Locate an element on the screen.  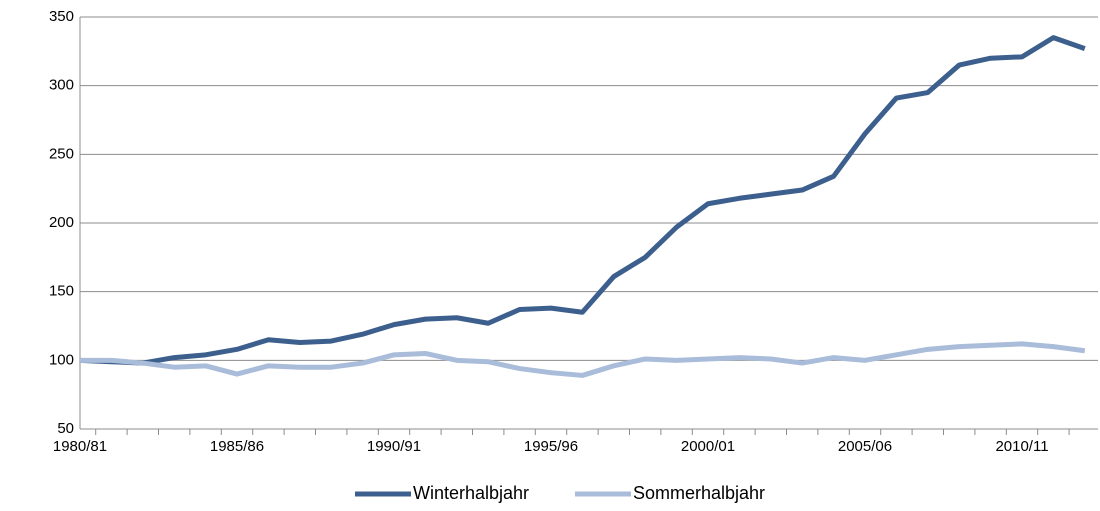
y-tick-label: 50 is located at coordinates (65, 428).